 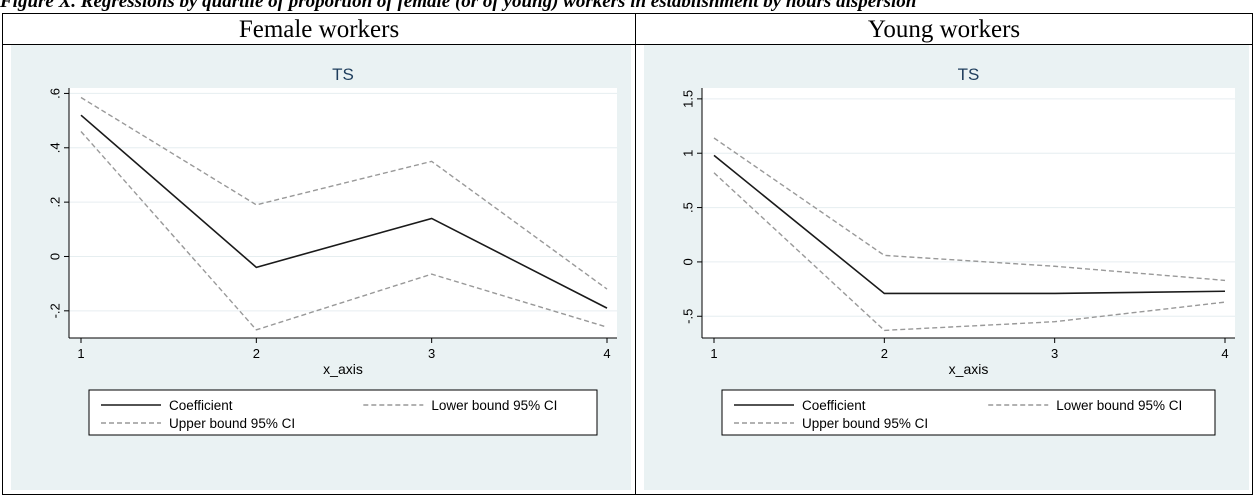 I want to click on chart1-ytick-label: 1, so click(x=687, y=153).